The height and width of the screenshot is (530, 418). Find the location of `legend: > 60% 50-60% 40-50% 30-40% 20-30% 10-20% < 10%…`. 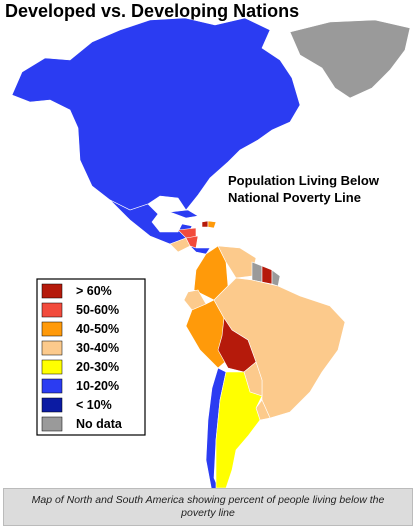

legend: > 60% 50-60% 40-50% 30-40% 20-30% 10-20% < 10%… is located at coordinates (82, 357).